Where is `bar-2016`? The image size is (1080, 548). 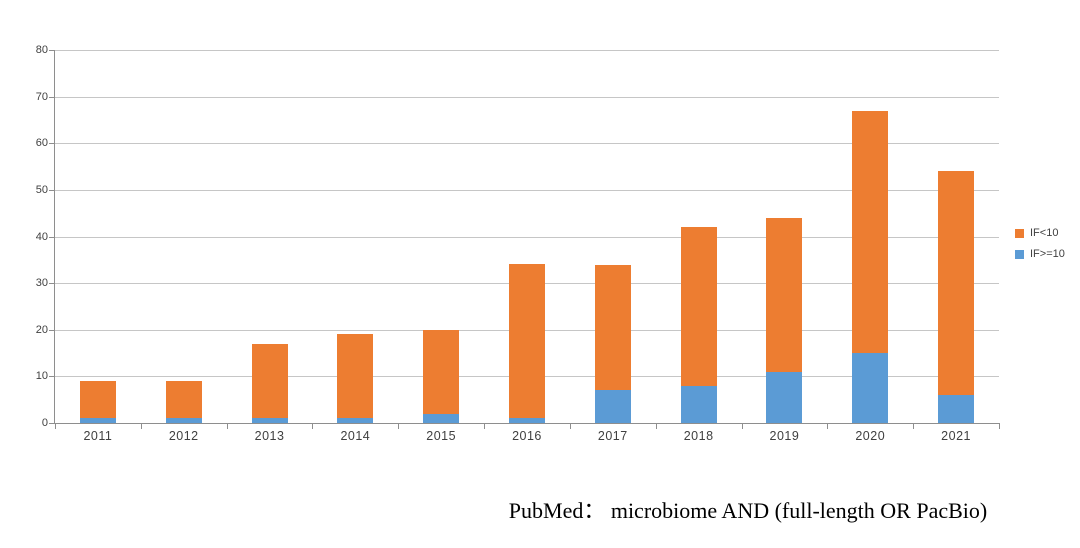
bar-2016 is located at coordinates (527, 236).